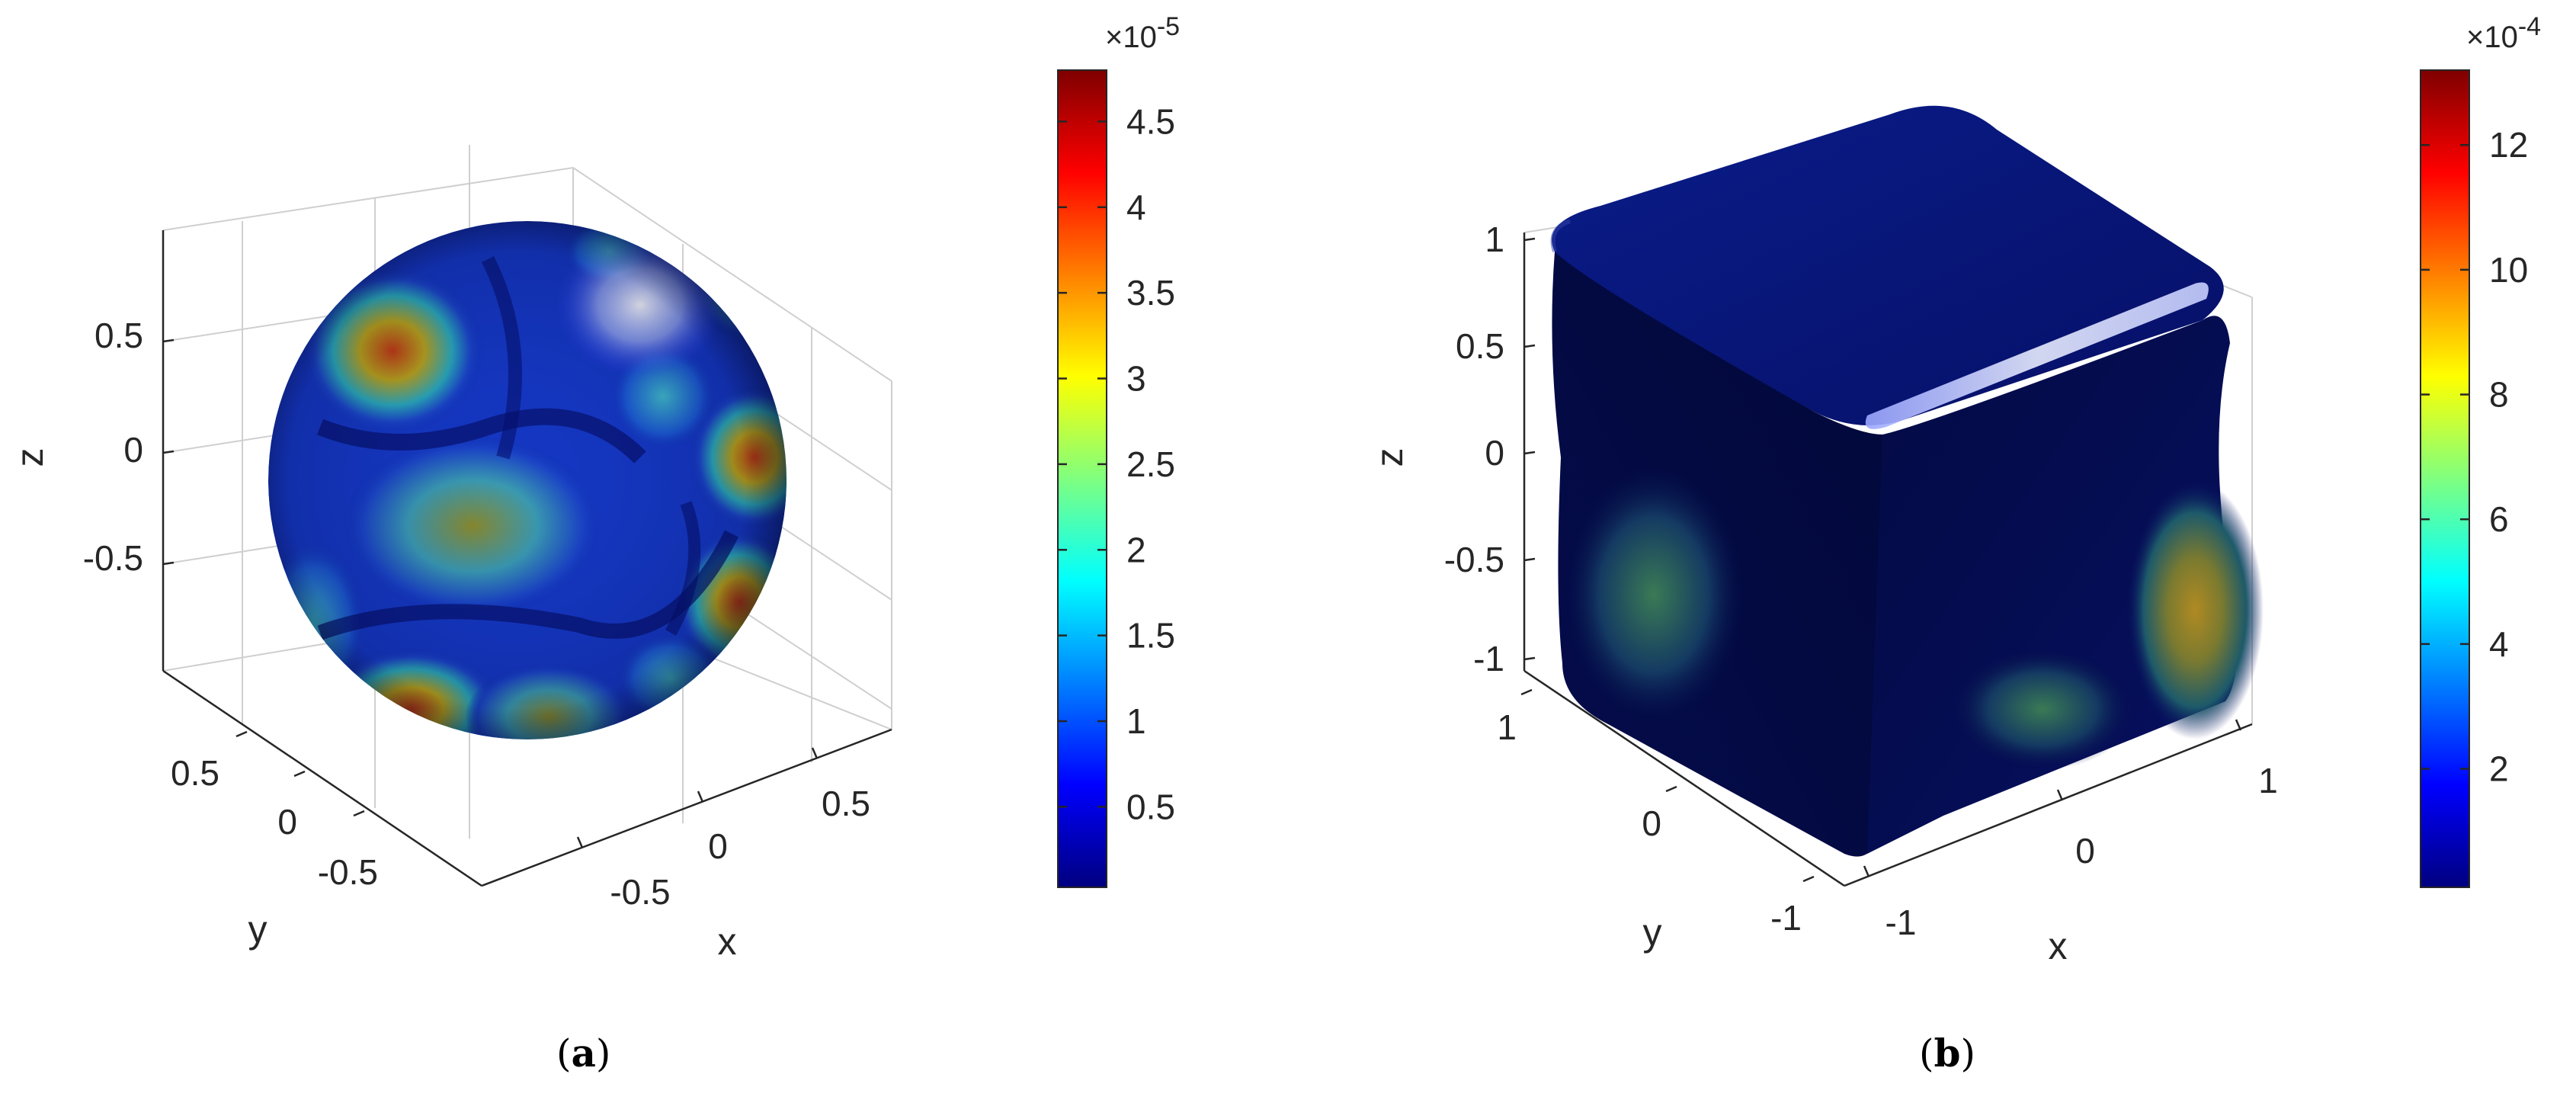 This screenshot has width=2576, height=1100. I want to click on panel-b-x-tick-1: 0, so click(2085, 851).